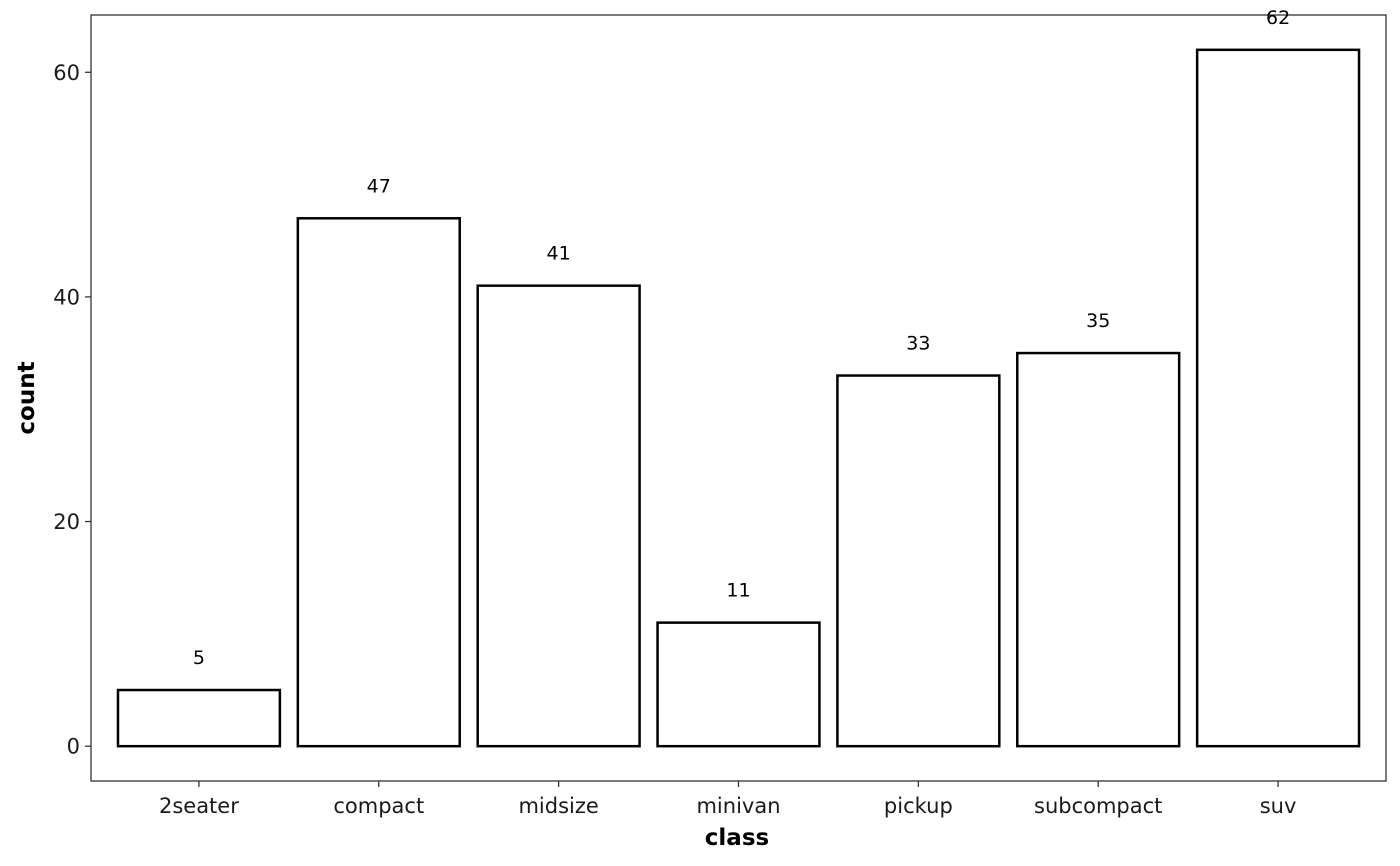 This screenshot has width=1400, height=866. What do you see at coordinates (918, 344) in the screenshot?
I see `data-label-pickup: 33` at bounding box center [918, 344].